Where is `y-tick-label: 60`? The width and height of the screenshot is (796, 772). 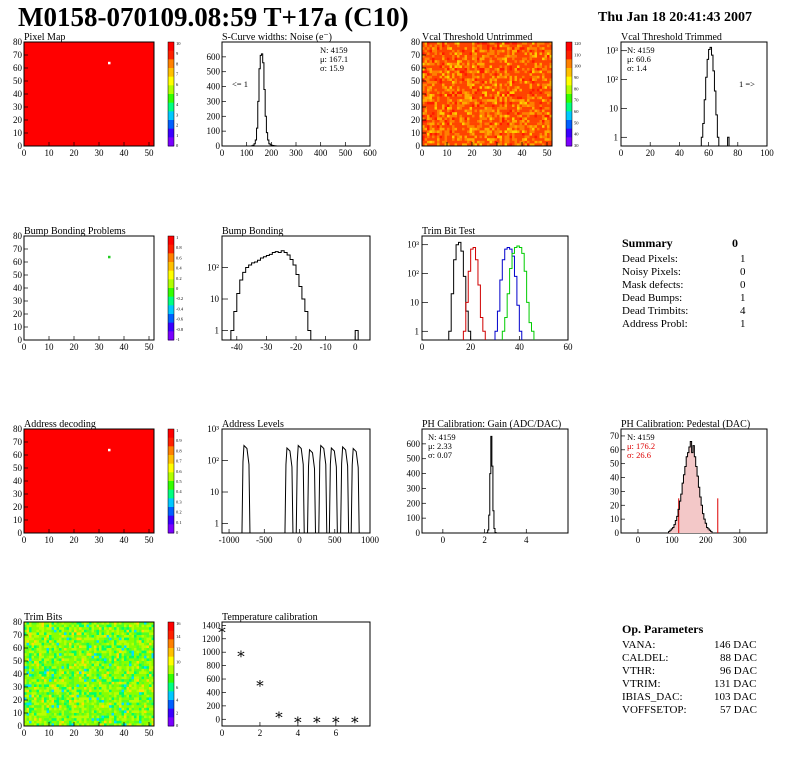
y-tick-label: 60 is located at coordinates (18, 262).